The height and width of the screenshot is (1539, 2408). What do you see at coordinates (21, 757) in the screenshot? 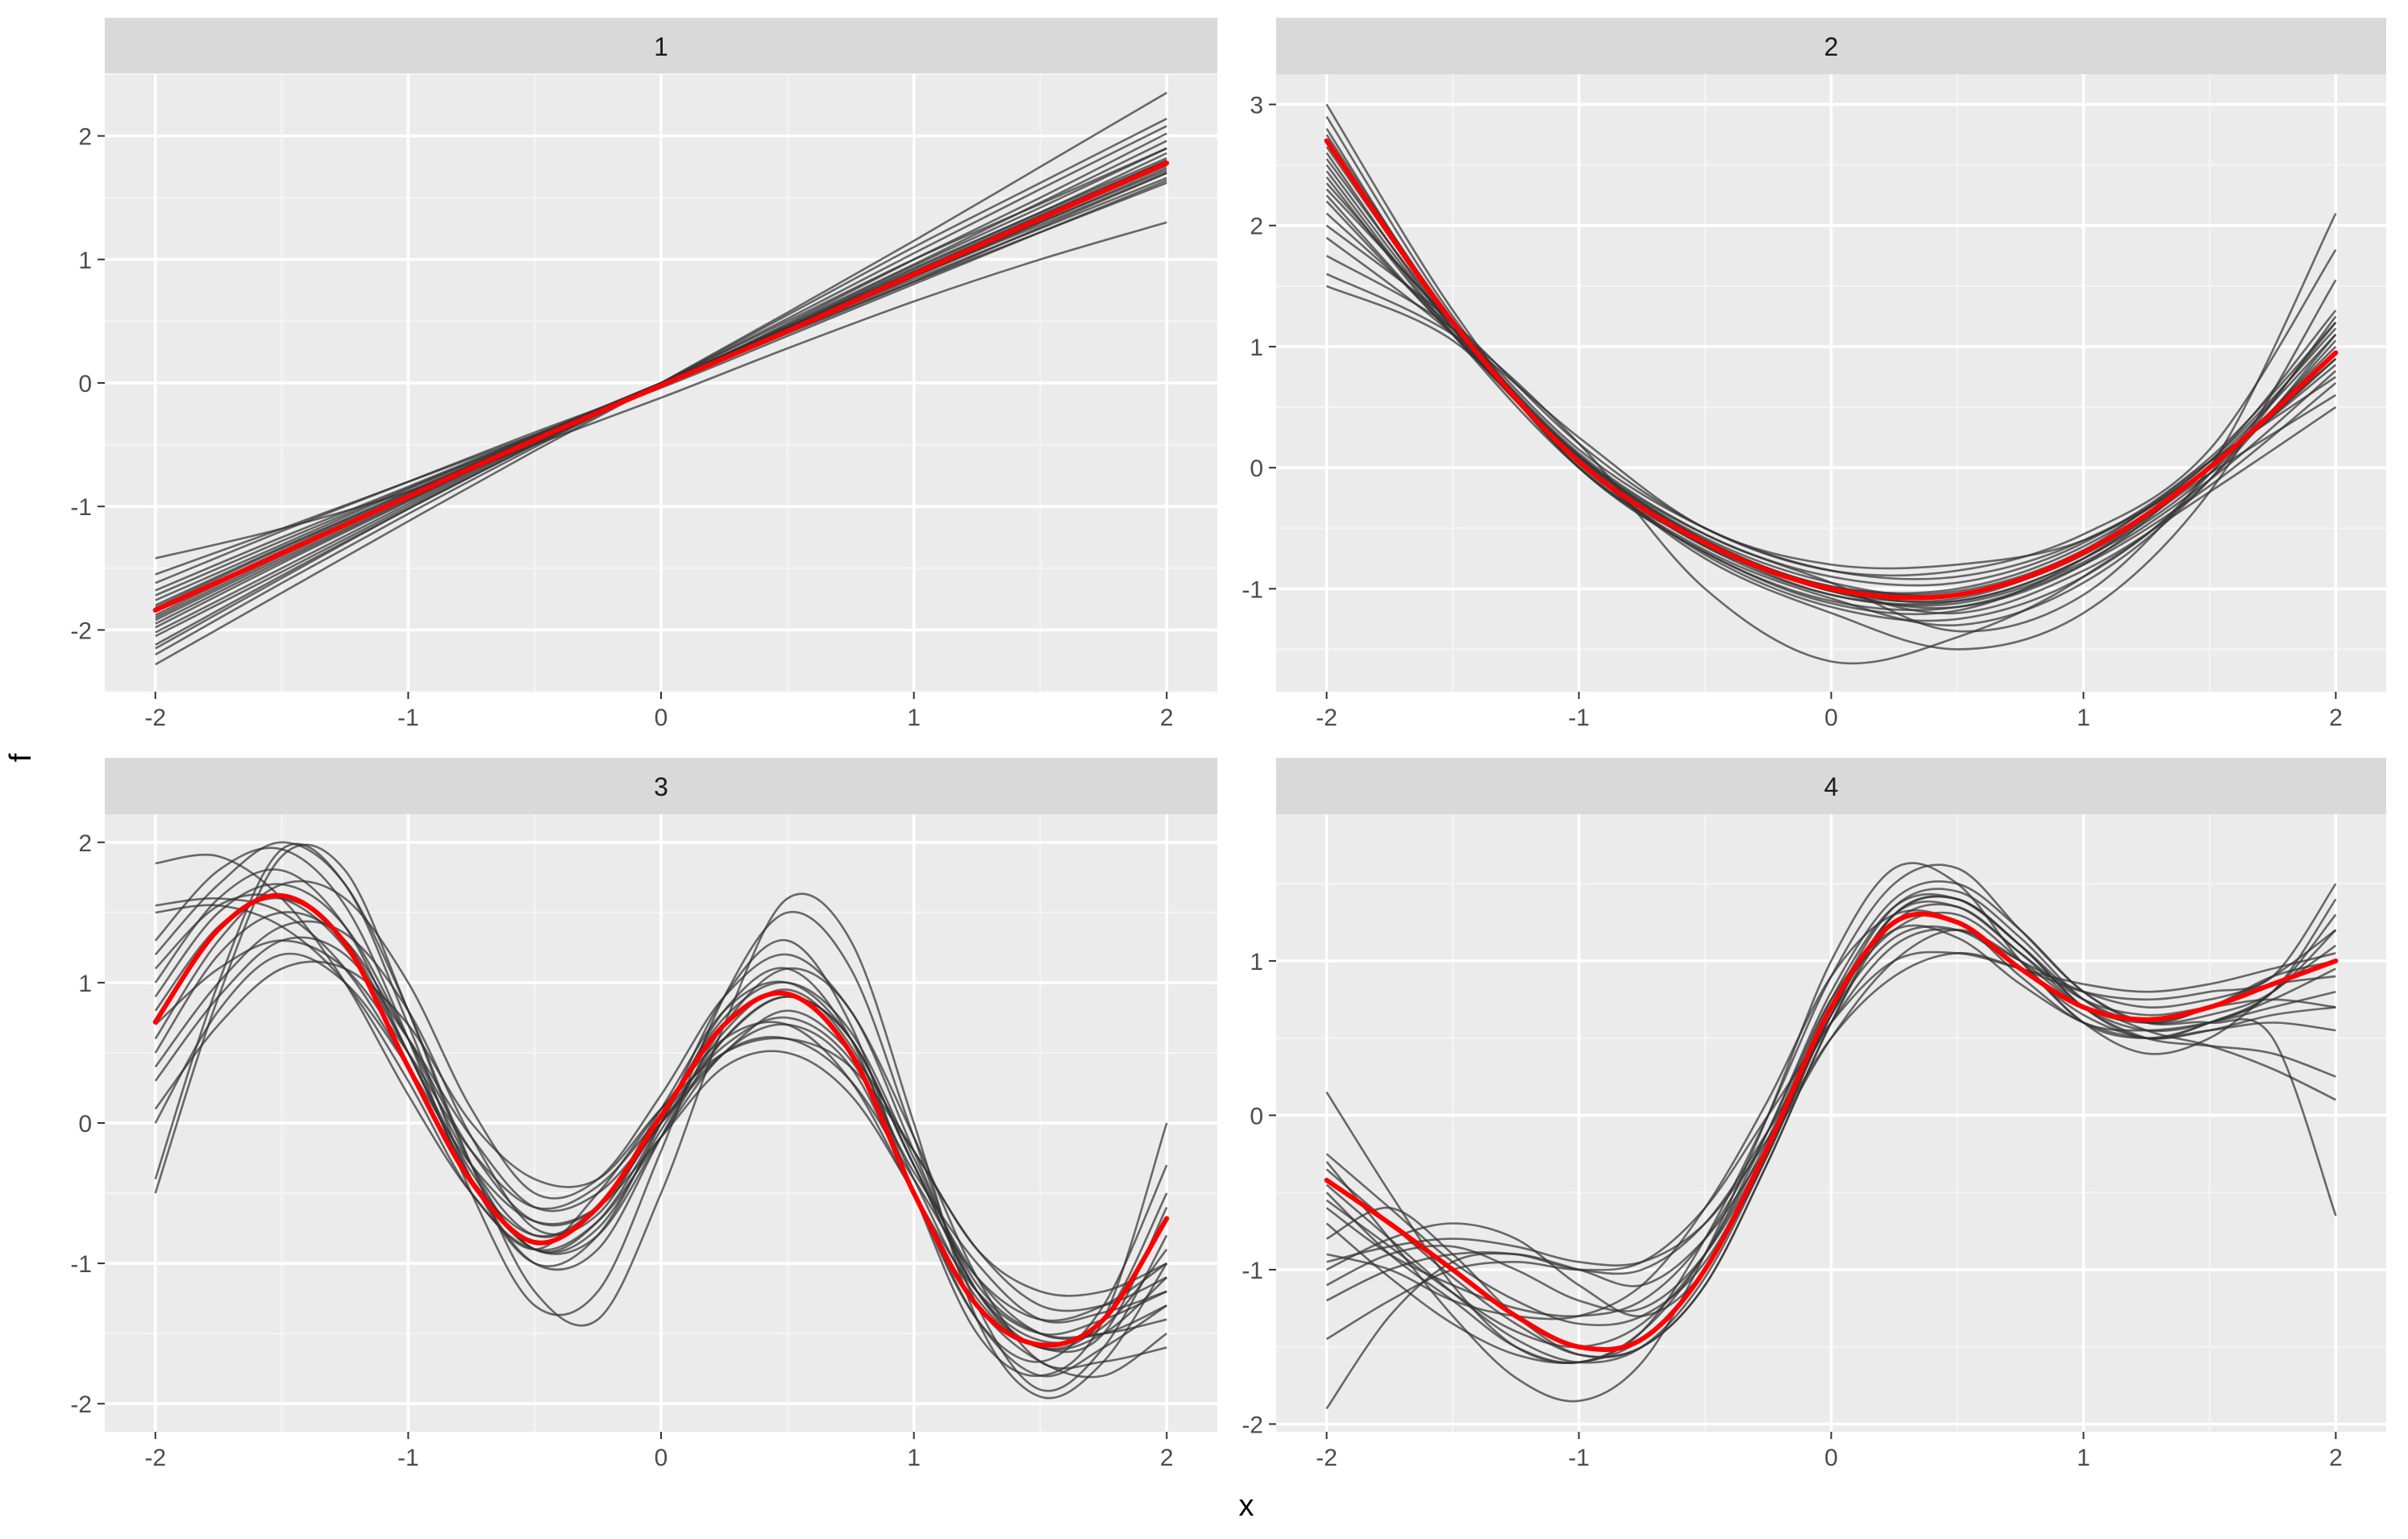
I see `y-axis-title: f` at bounding box center [21, 757].